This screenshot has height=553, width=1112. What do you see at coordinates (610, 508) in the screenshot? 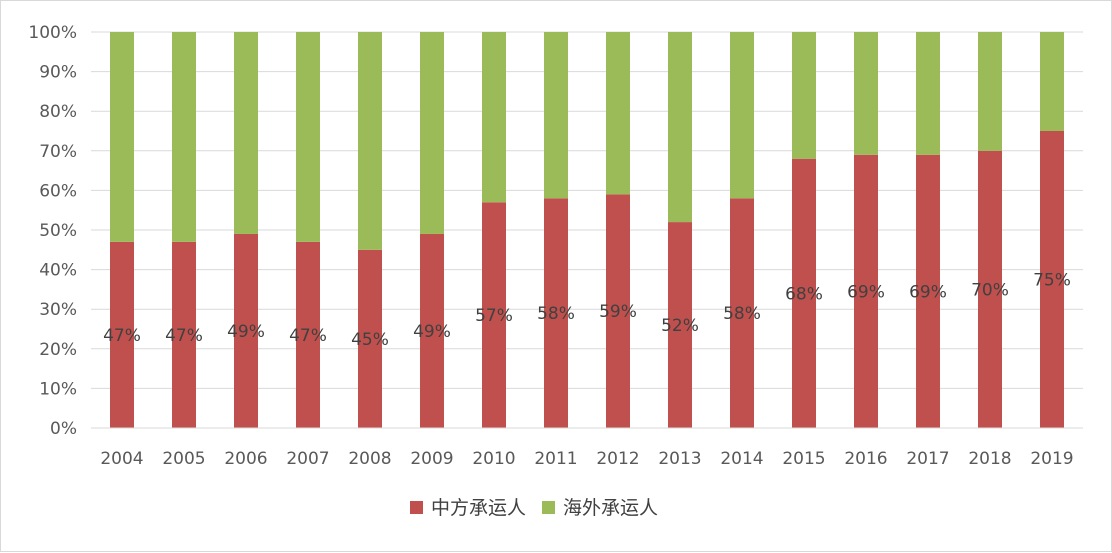
I see `legend-label: 海外承运人` at bounding box center [610, 508].